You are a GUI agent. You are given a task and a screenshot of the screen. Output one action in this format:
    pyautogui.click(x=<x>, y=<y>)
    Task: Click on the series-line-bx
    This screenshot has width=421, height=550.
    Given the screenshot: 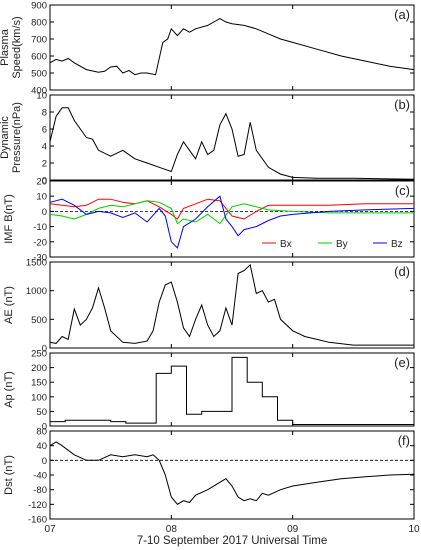 What is the action you would take?
    pyautogui.click(x=231, y=209)
    